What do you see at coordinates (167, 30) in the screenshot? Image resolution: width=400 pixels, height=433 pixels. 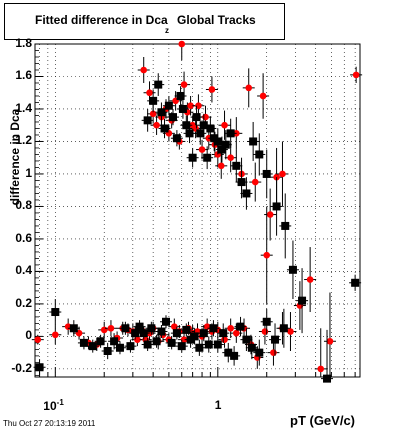 I see `chart-title-subscript: z` at bounding box center [167, 30].